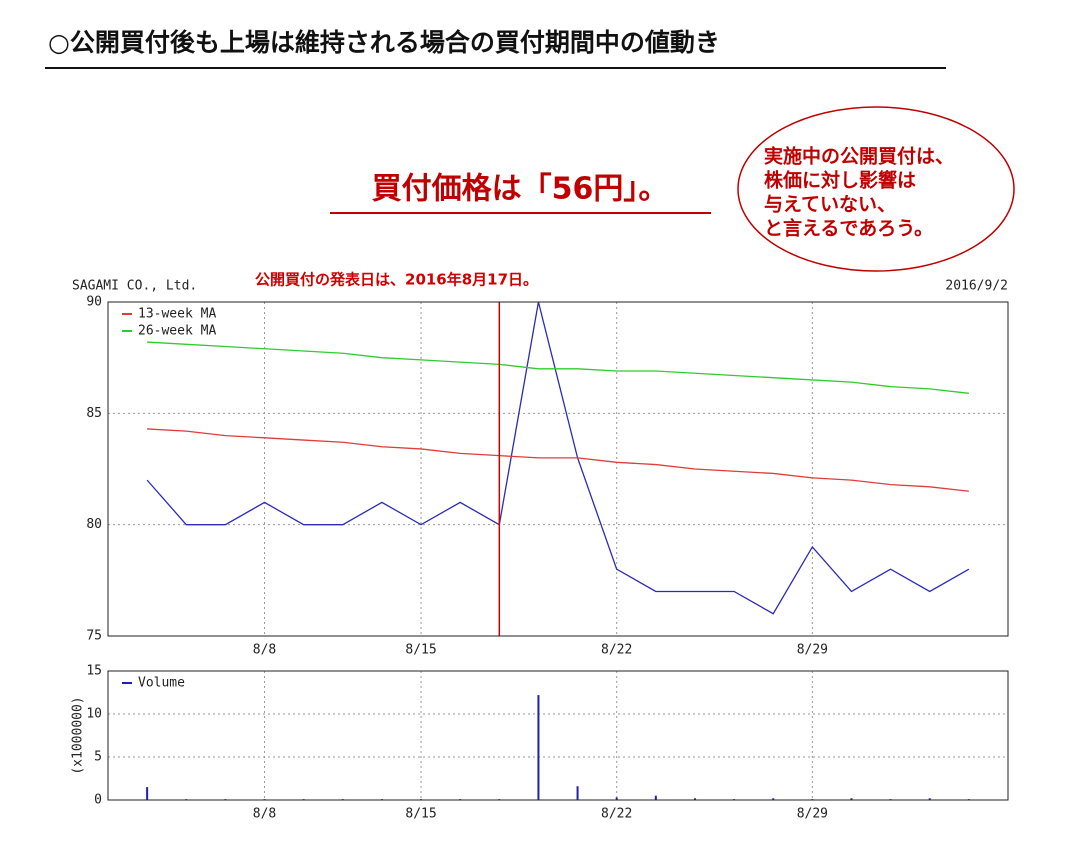  What do you see at coordinates (94, 636) in the screenshot?
I see `y-tick-label: 75` at bounding box center [94, 636].